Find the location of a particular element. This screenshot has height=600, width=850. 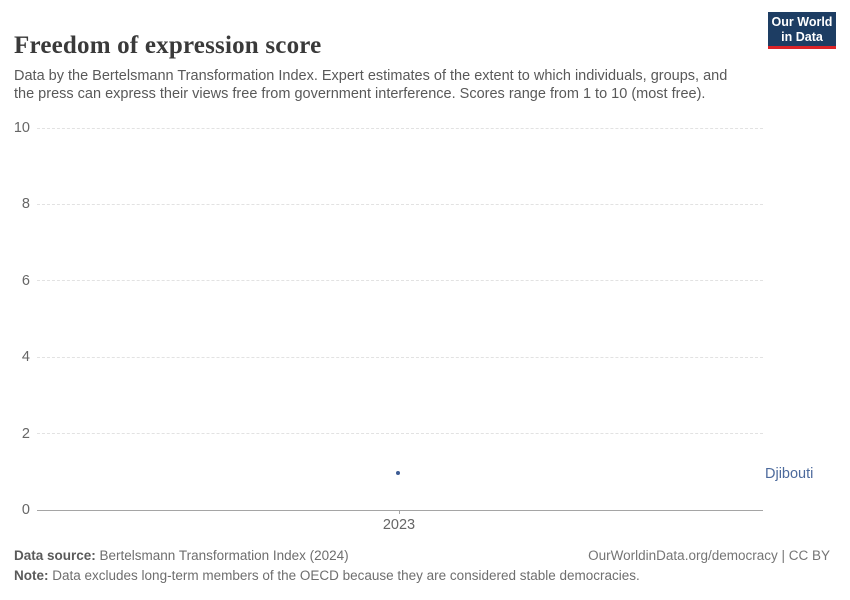

owid-logo: Our World in Data is located at coordinates (802, 30).